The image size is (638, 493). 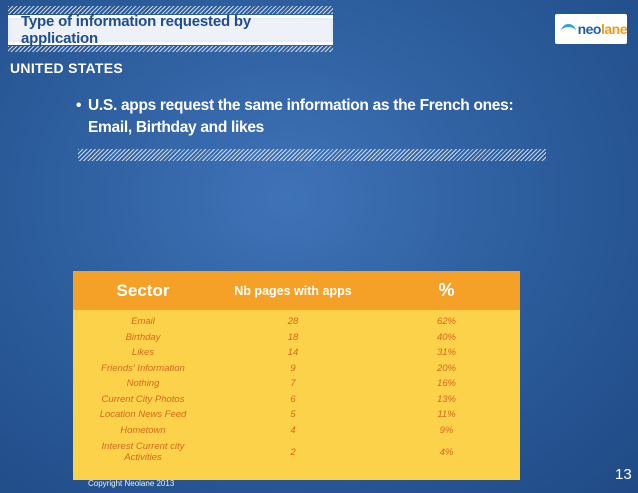 What do you see at coordinates (623, 474) in the screenshot?
I see `page-number: 13` at bounding box center [623, 474].